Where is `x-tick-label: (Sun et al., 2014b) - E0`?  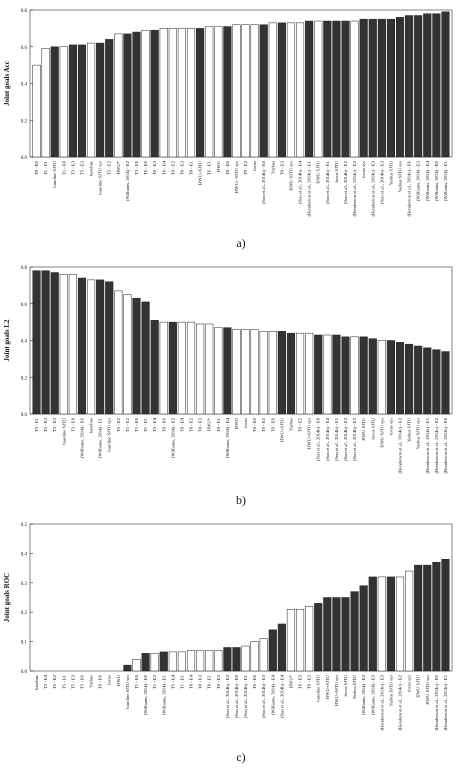
x-tick-label: (Sun et al., 2014b) - E0 is located at coordinates (264, 182).